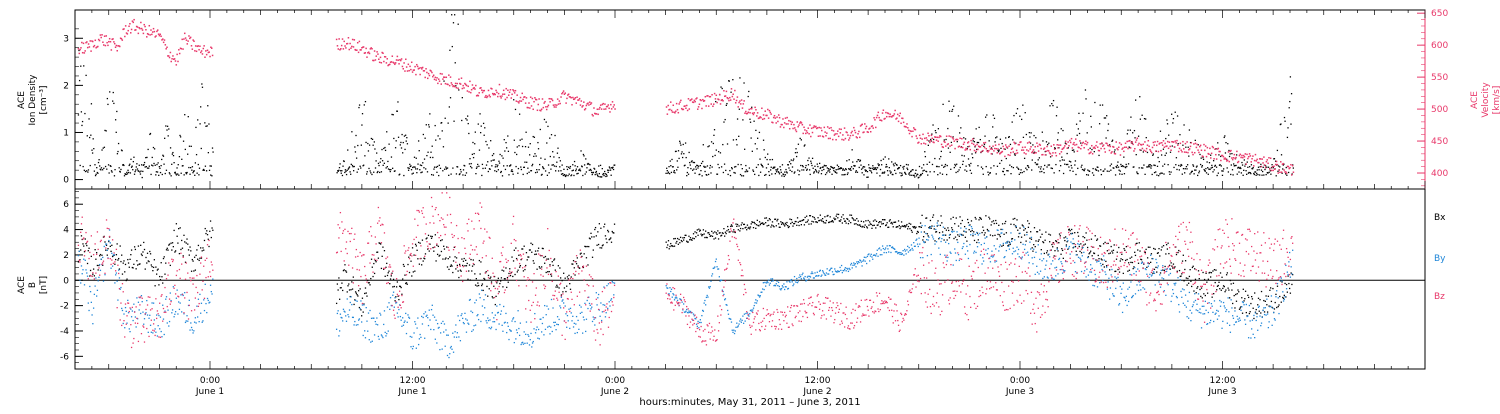 This screenshot has width=1500, height=414. What do you see at coordinates (1439, 142) in the screenshot?
I see `top-right-tick-label: 450` at bounding box center [1439, 142].